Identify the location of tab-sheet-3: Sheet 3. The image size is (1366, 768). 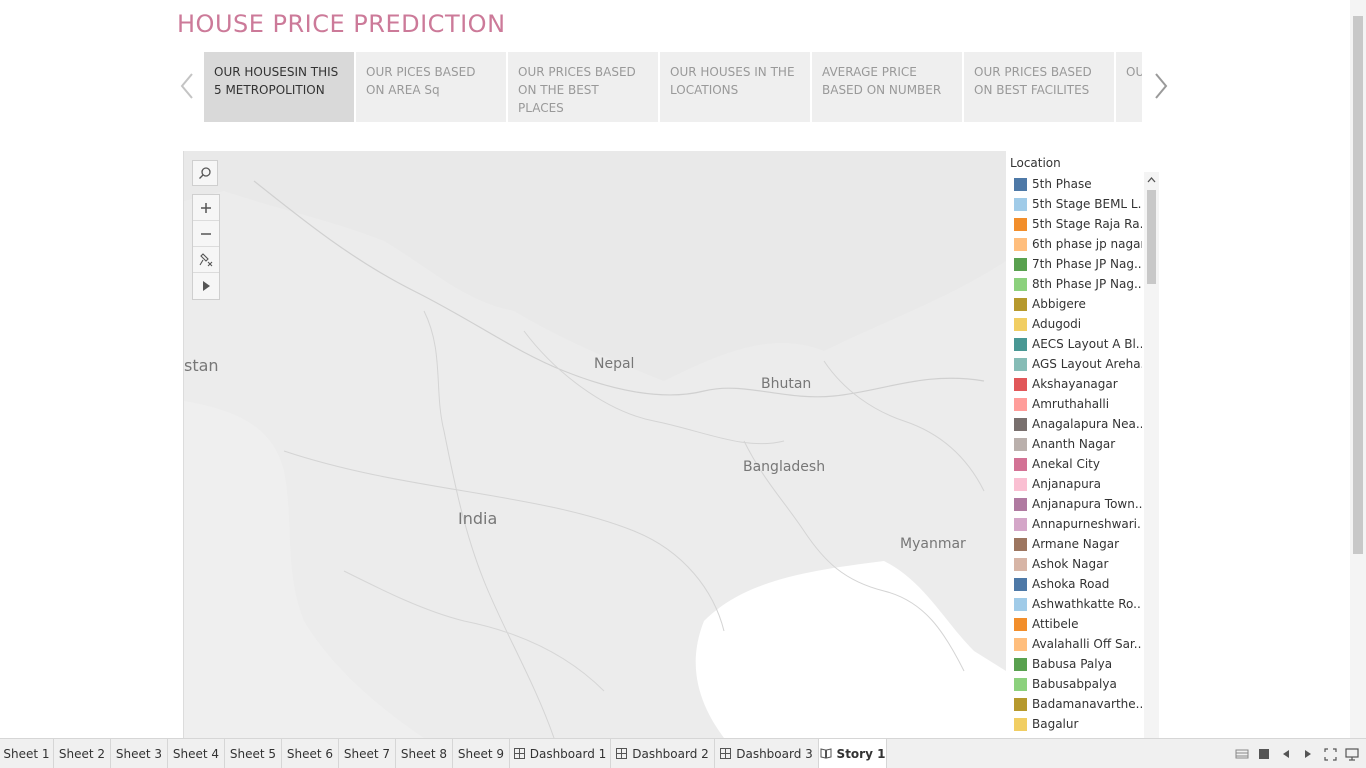
(139, 753).